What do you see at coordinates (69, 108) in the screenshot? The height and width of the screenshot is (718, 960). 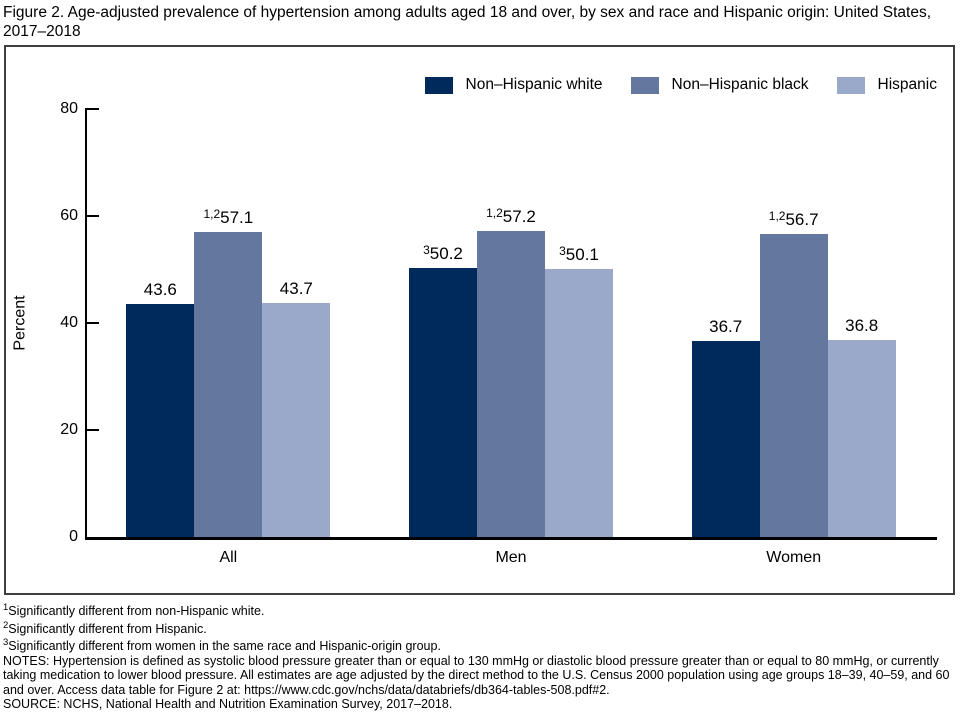 I see `y-tick-label: 80` at bounding box center [69, 108].